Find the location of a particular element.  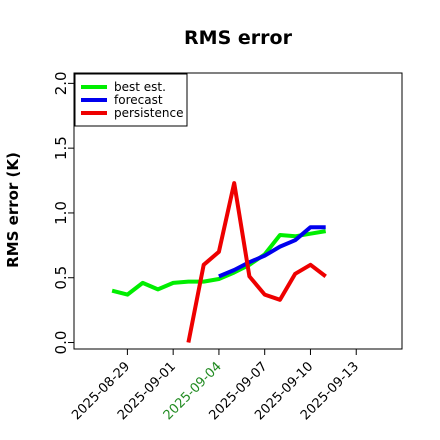

series-line-best-est is located at coordinates (219, 263).